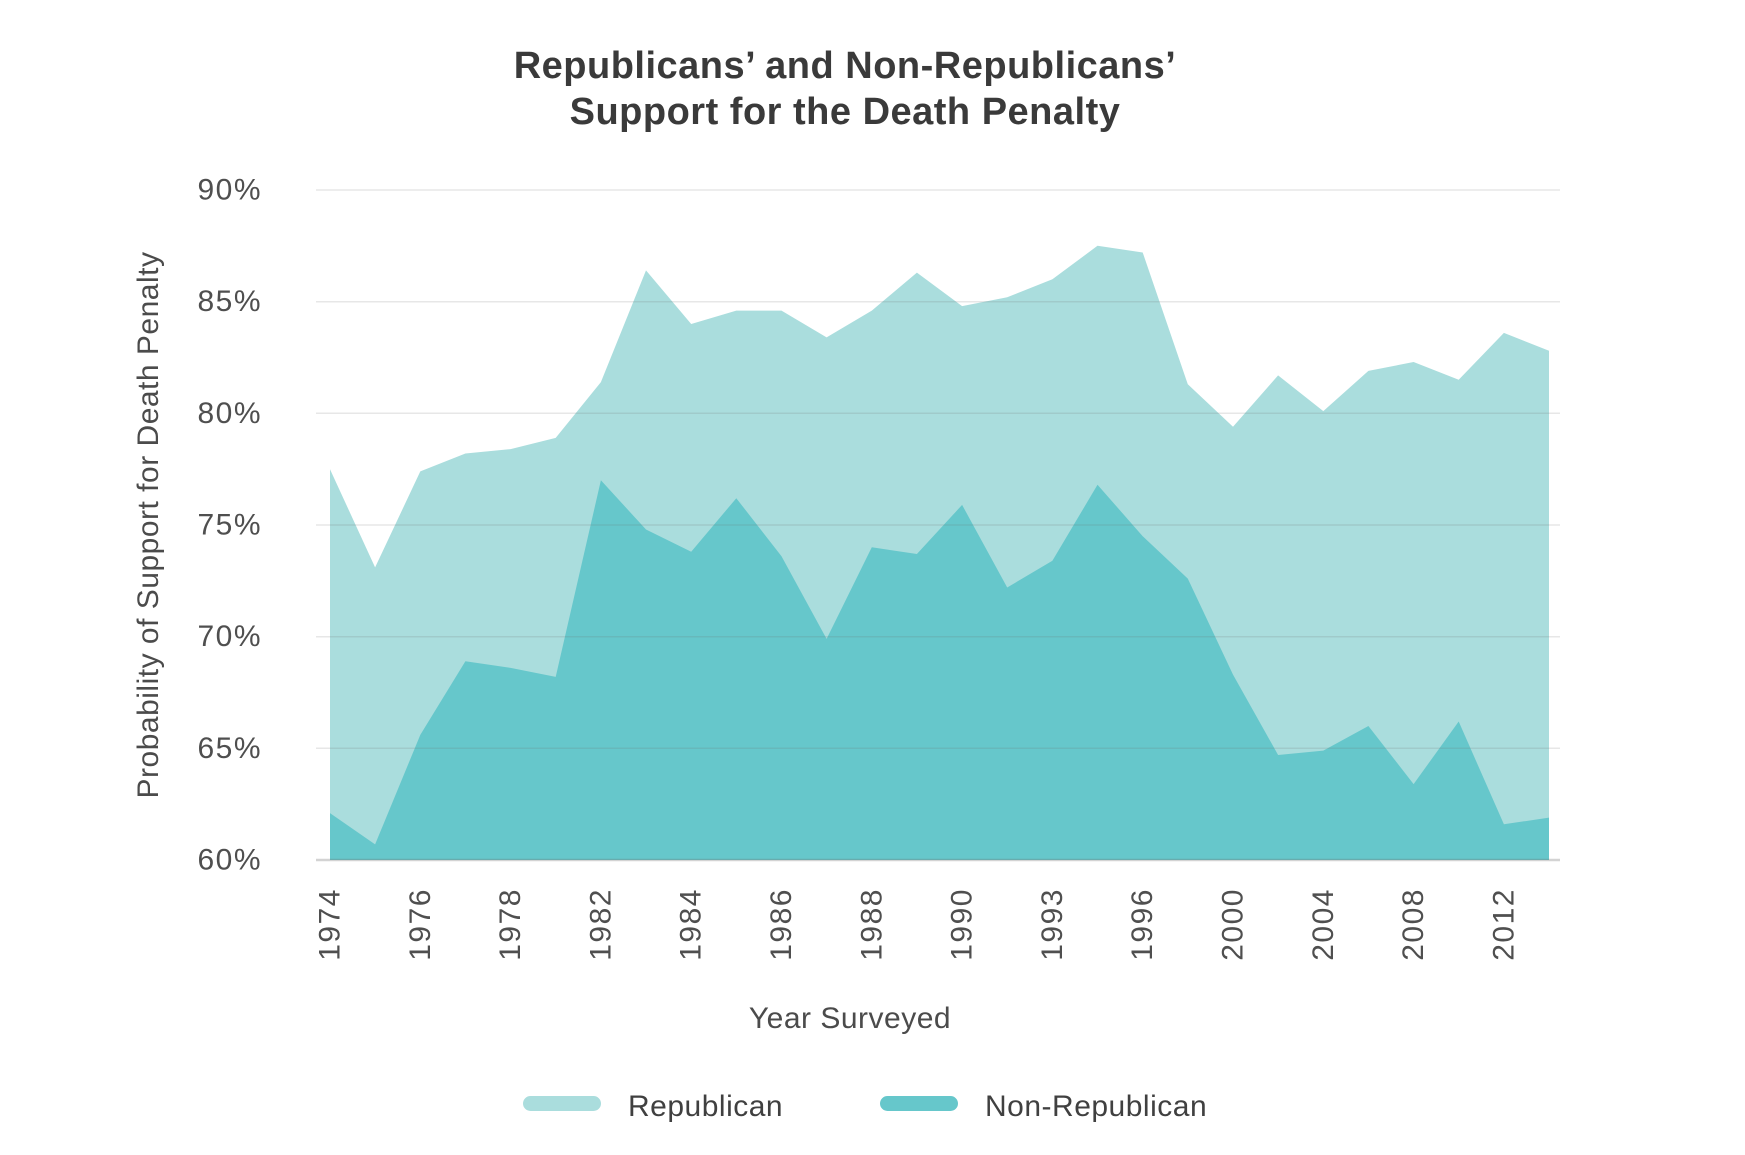  I want to click on x-tick-label: 2000, so click(1233, 924).